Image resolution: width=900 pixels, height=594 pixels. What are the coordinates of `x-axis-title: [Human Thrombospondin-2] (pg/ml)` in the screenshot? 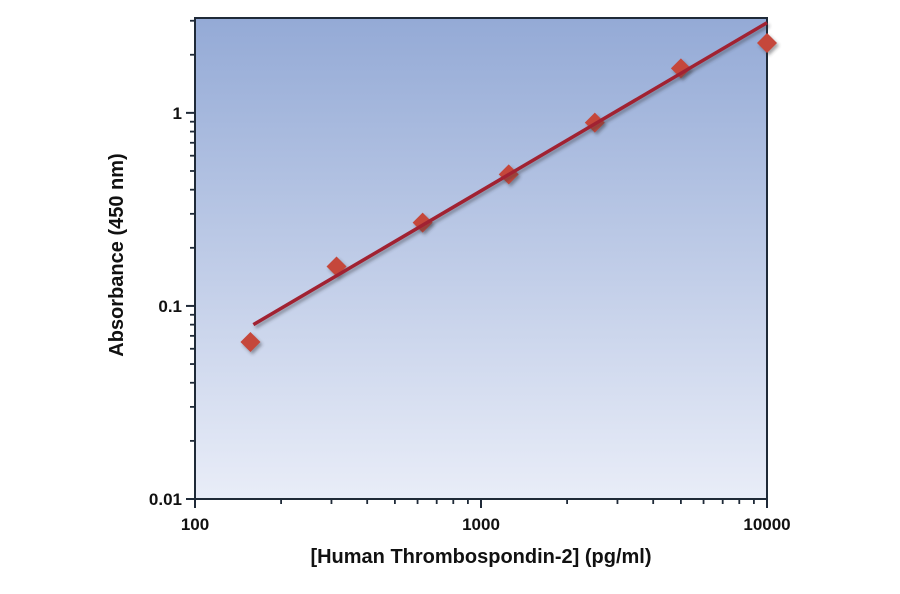 It's located at (481, 557).